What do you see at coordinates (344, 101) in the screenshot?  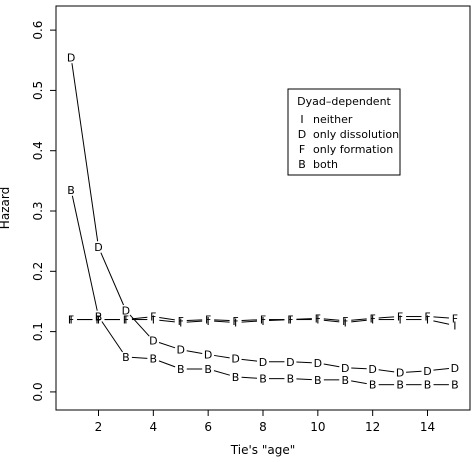 I see `legend-title: Dyad–dependent` at bounding box center [344, 101].